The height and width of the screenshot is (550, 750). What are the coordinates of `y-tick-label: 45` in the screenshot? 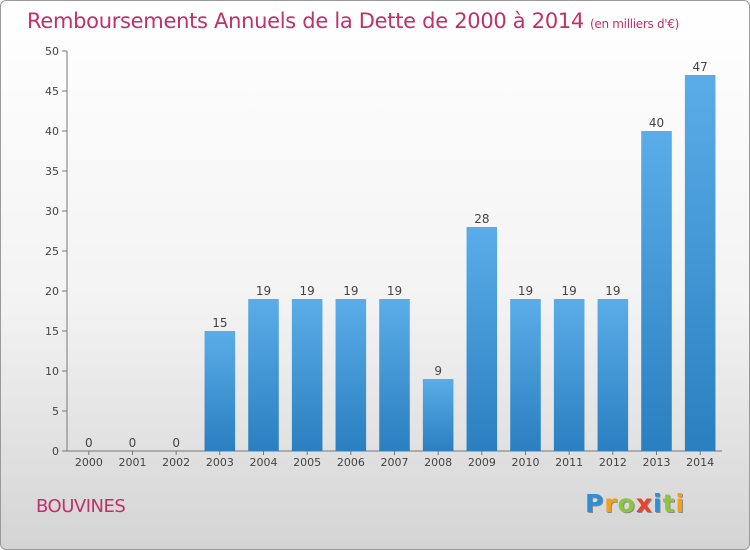 It's located at (52, 91).